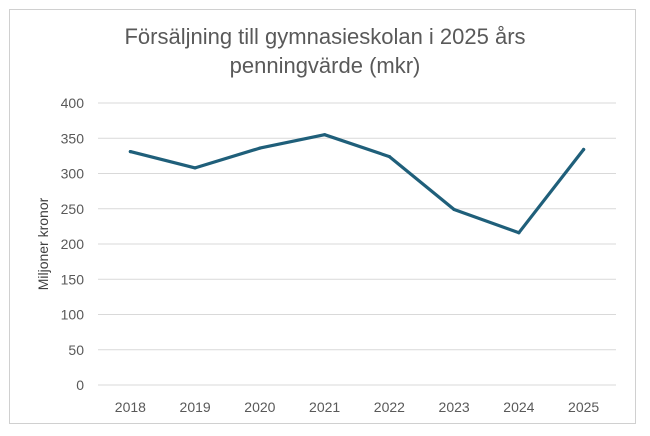 The width and height of the screenshot is (650, 436). What do you see at coordinates (76, 350) in the screenshot?
I see `y-tick-label: 50` at bounding box center [76, 350].